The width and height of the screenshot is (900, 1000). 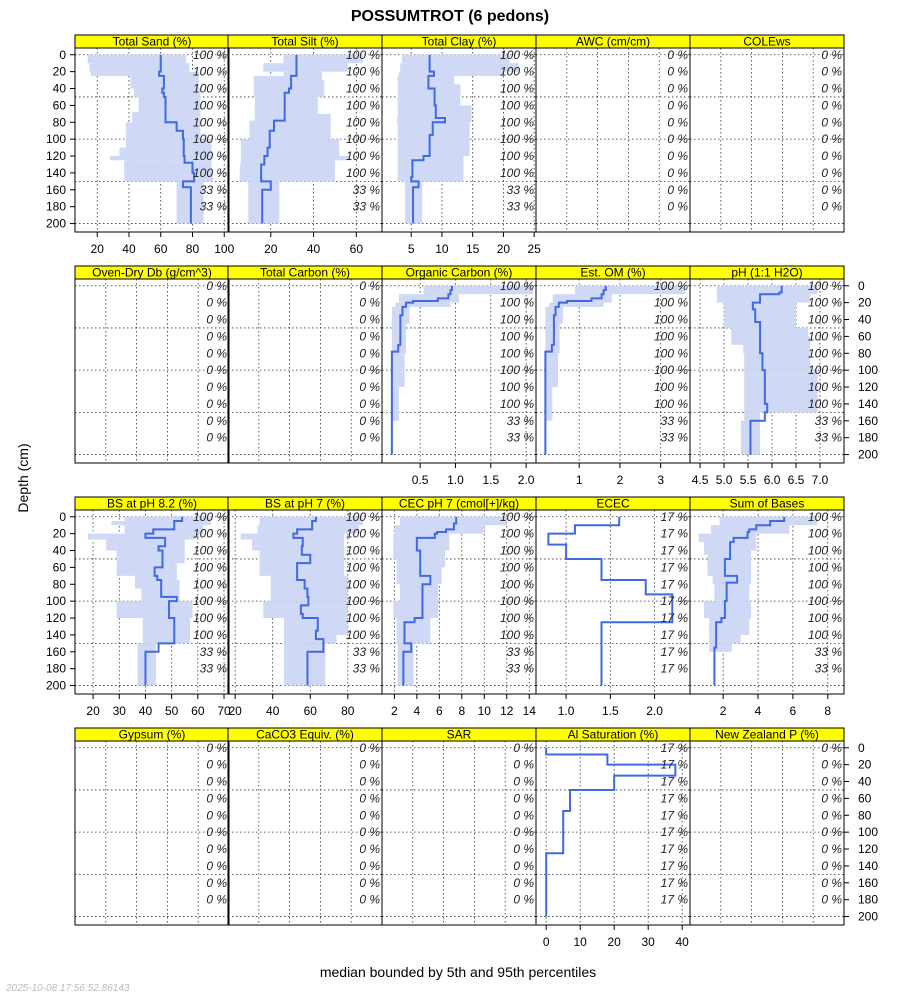 I want to click on y-tick-label: 160, so click(x=56, y=190).